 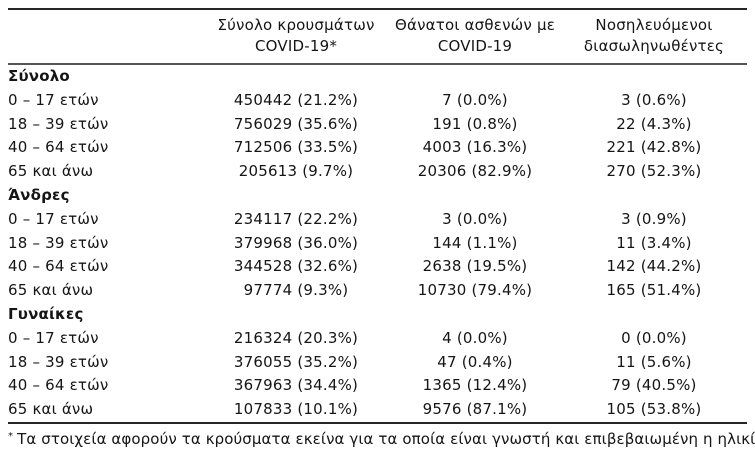 I want to click on deaths-cell: 1365 (12.4%), so click(x=475, y=385).